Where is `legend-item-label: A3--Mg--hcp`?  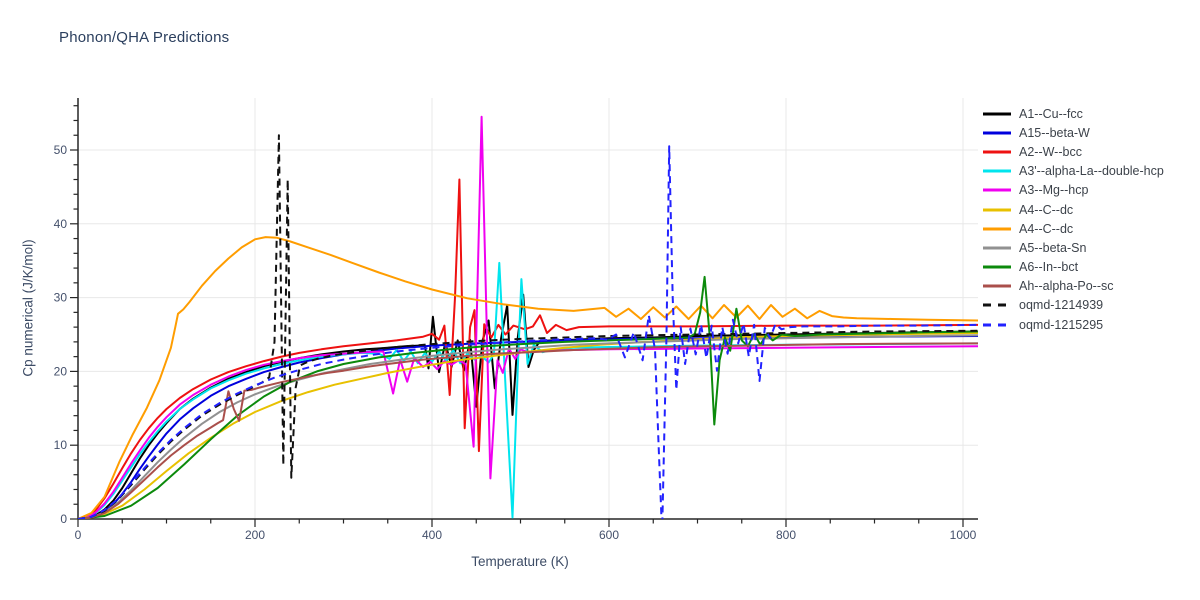
legend-item-label: A3--Mg--hcp is located at coordinates (1054, 190).